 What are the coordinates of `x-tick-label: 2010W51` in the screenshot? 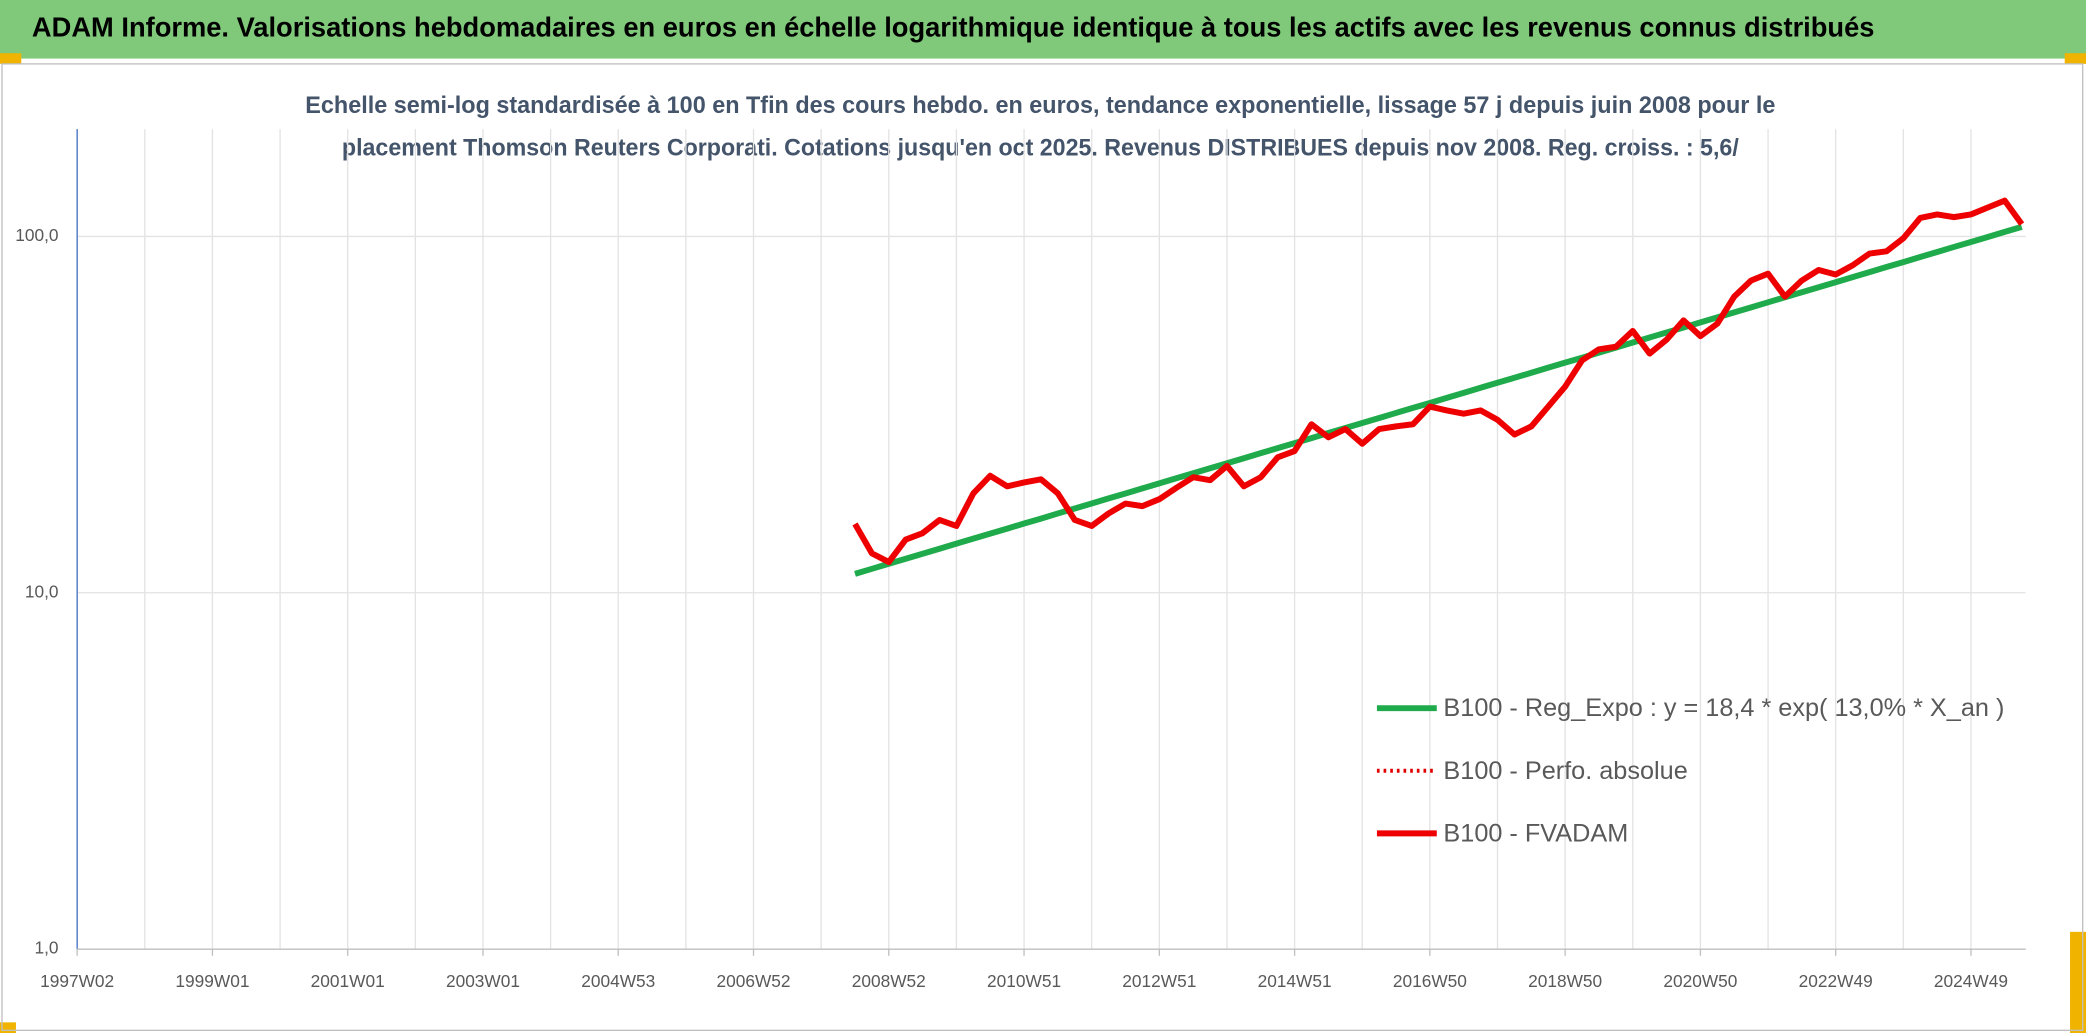 It's located at (1024, 981).